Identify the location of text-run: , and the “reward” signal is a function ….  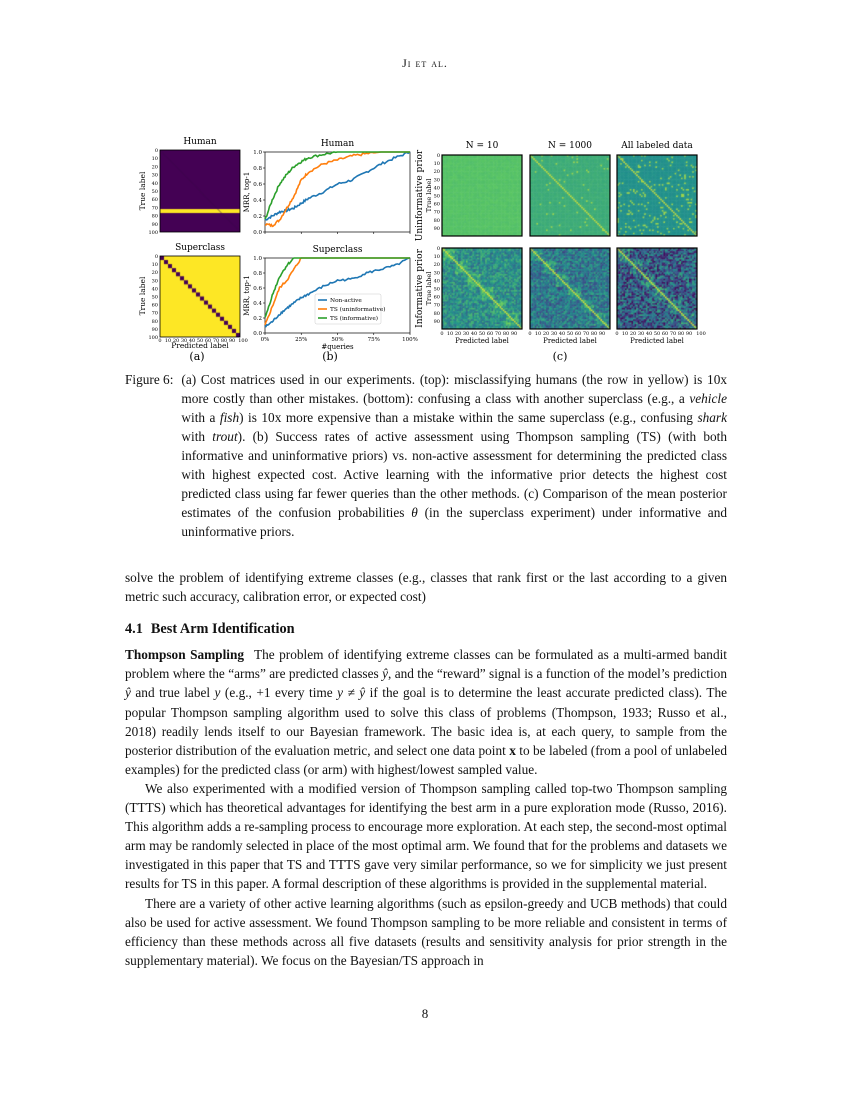
(557, 674).